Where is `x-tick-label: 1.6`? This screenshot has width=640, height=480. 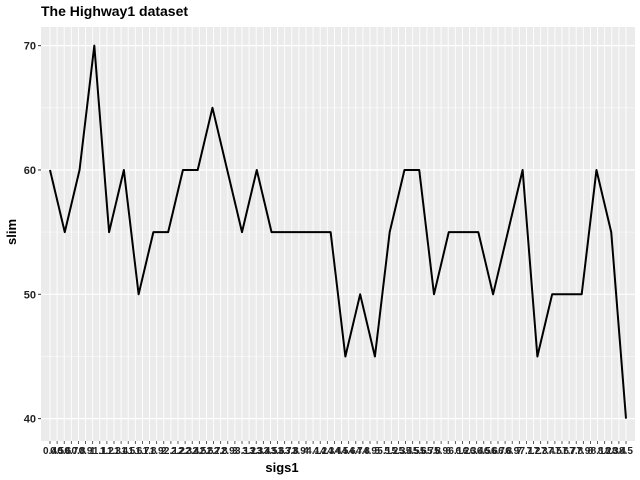 x-tick-label: 1.6 is located at coordinates (135, 451).